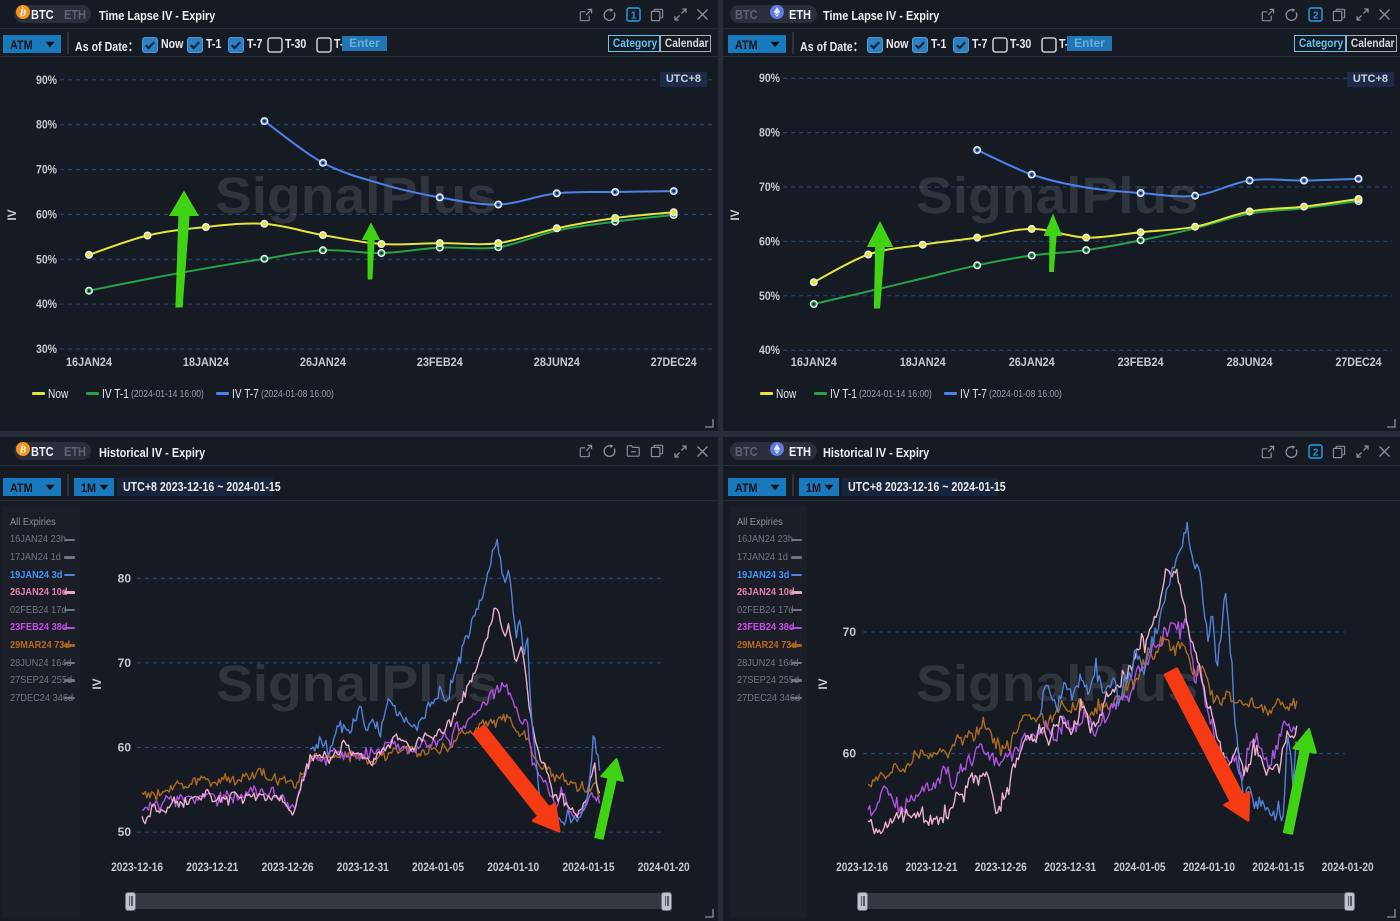 This screenshot has width=1400, height=921. Describe the element at coordinates (125, 578) in the screenshot. I see `svg-text: 80` at that location.